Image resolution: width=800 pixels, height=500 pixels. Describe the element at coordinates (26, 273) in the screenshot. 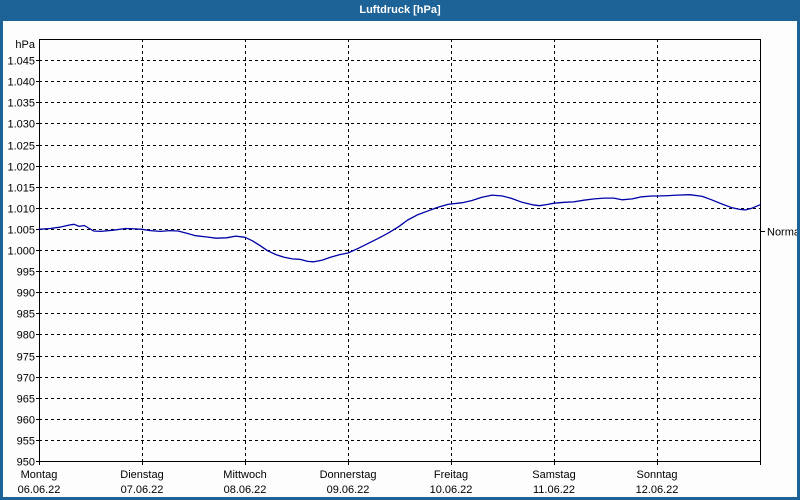

I see `y-tick-label: 995` at that location.